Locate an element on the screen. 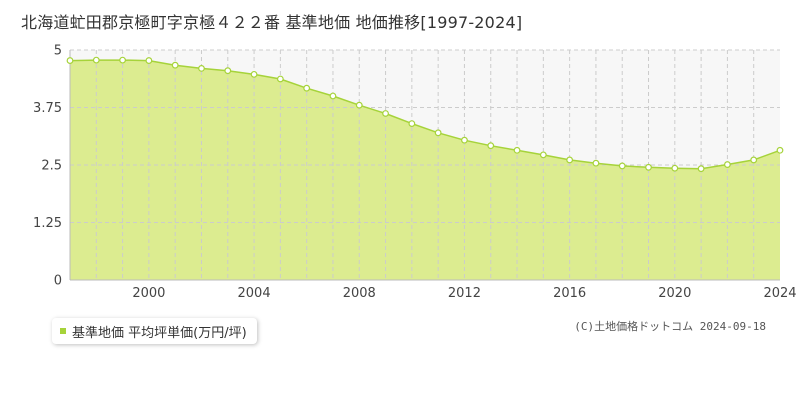 The width and height of the screenshot is (800, 400). x-tick-label: 2020 is located at coordinates (674, 293).